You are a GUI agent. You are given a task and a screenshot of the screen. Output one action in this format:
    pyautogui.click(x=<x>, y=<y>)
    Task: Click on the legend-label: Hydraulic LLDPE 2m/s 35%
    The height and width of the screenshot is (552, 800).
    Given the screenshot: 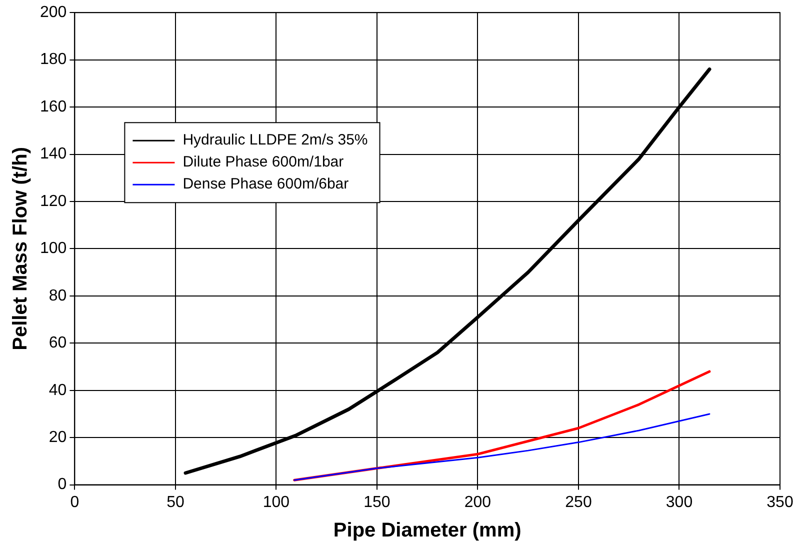 What is the action you would take?
    pyautogui.click(x=275, y=140)
    